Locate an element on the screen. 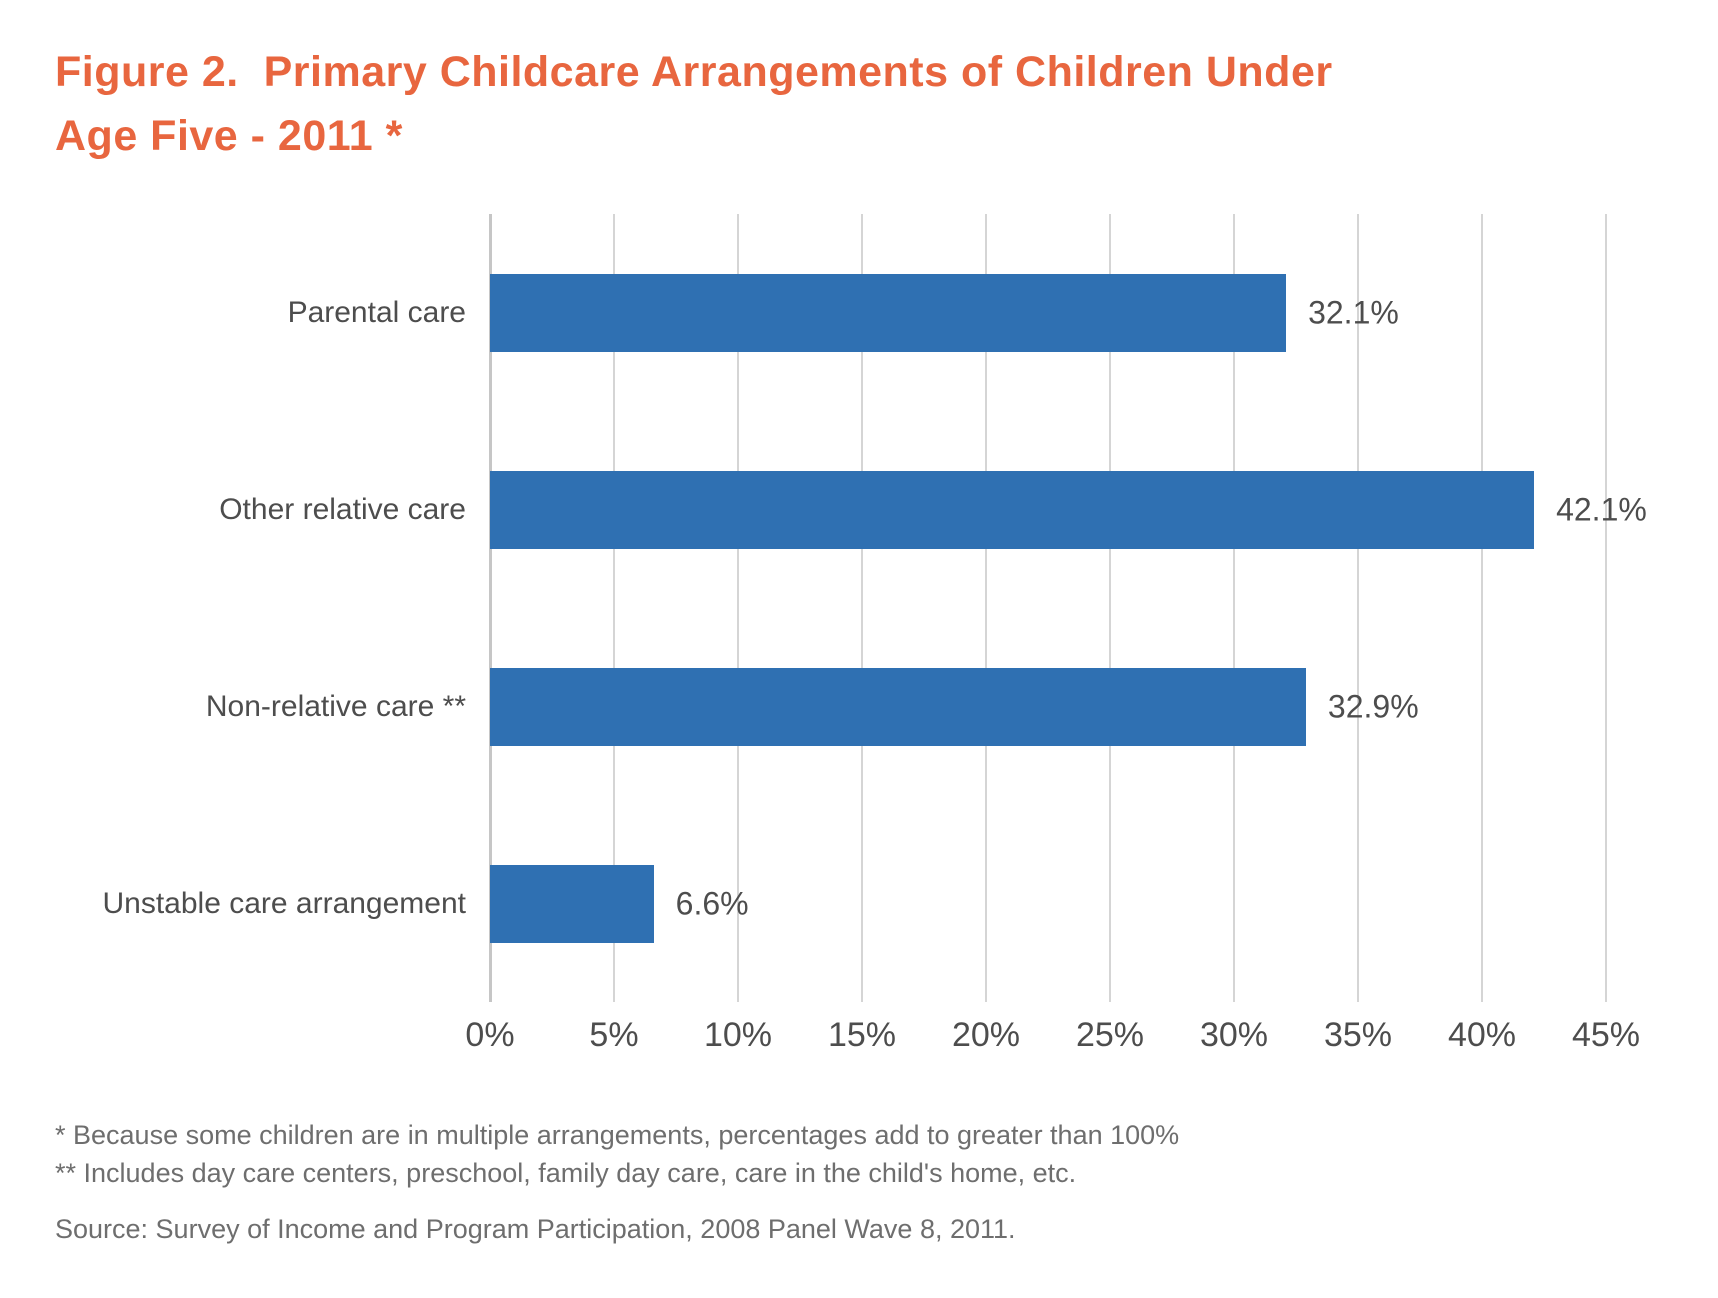  x-tick-label: 45% is located at coordinates (1606, 1035).